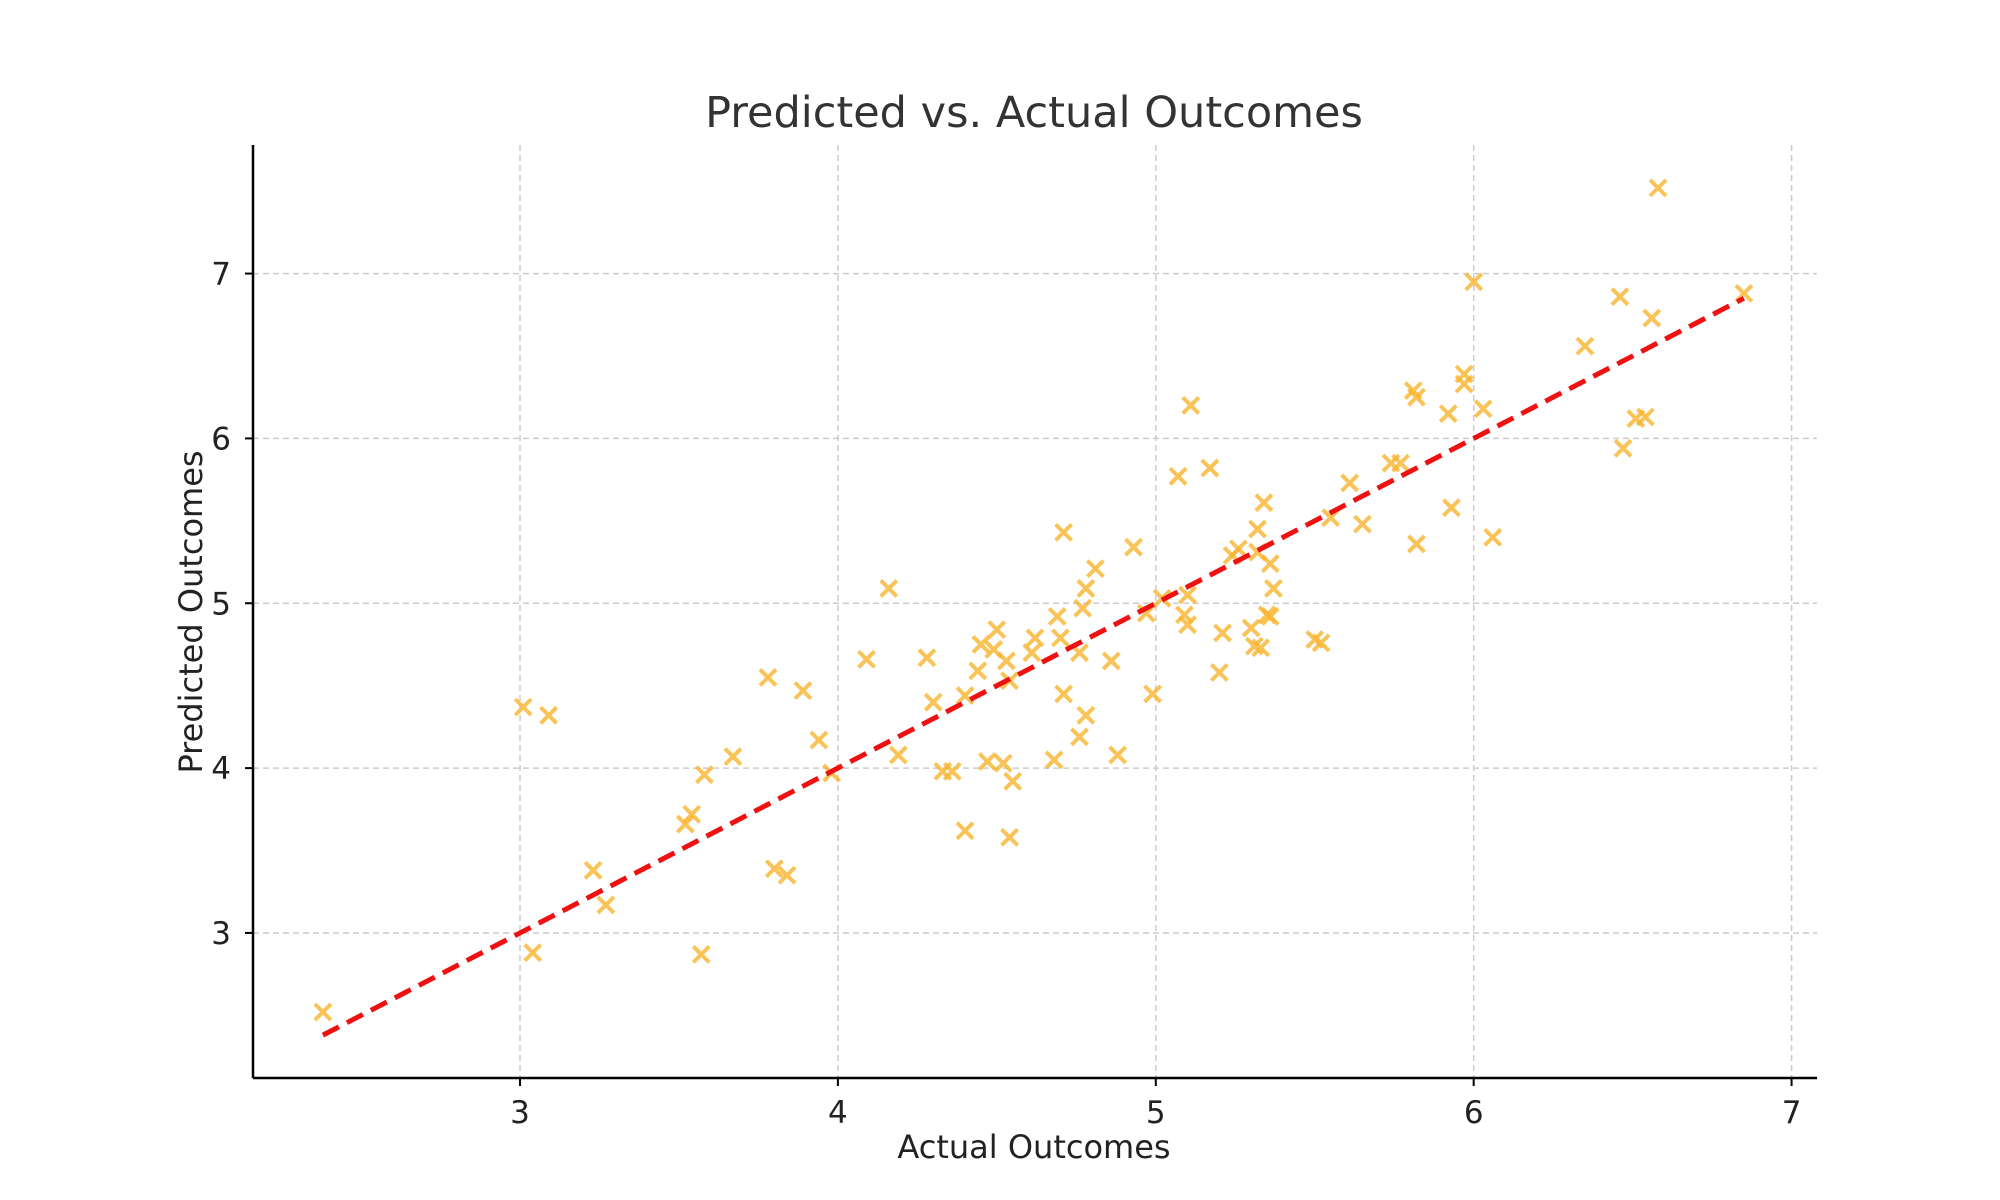 The height and width of the screenshot is (1200, 2000). Describe the element at coordinates (1034, 113) in the screenshot. I see `chart-title: Predicted vs. Actual Outcomes` at that location.